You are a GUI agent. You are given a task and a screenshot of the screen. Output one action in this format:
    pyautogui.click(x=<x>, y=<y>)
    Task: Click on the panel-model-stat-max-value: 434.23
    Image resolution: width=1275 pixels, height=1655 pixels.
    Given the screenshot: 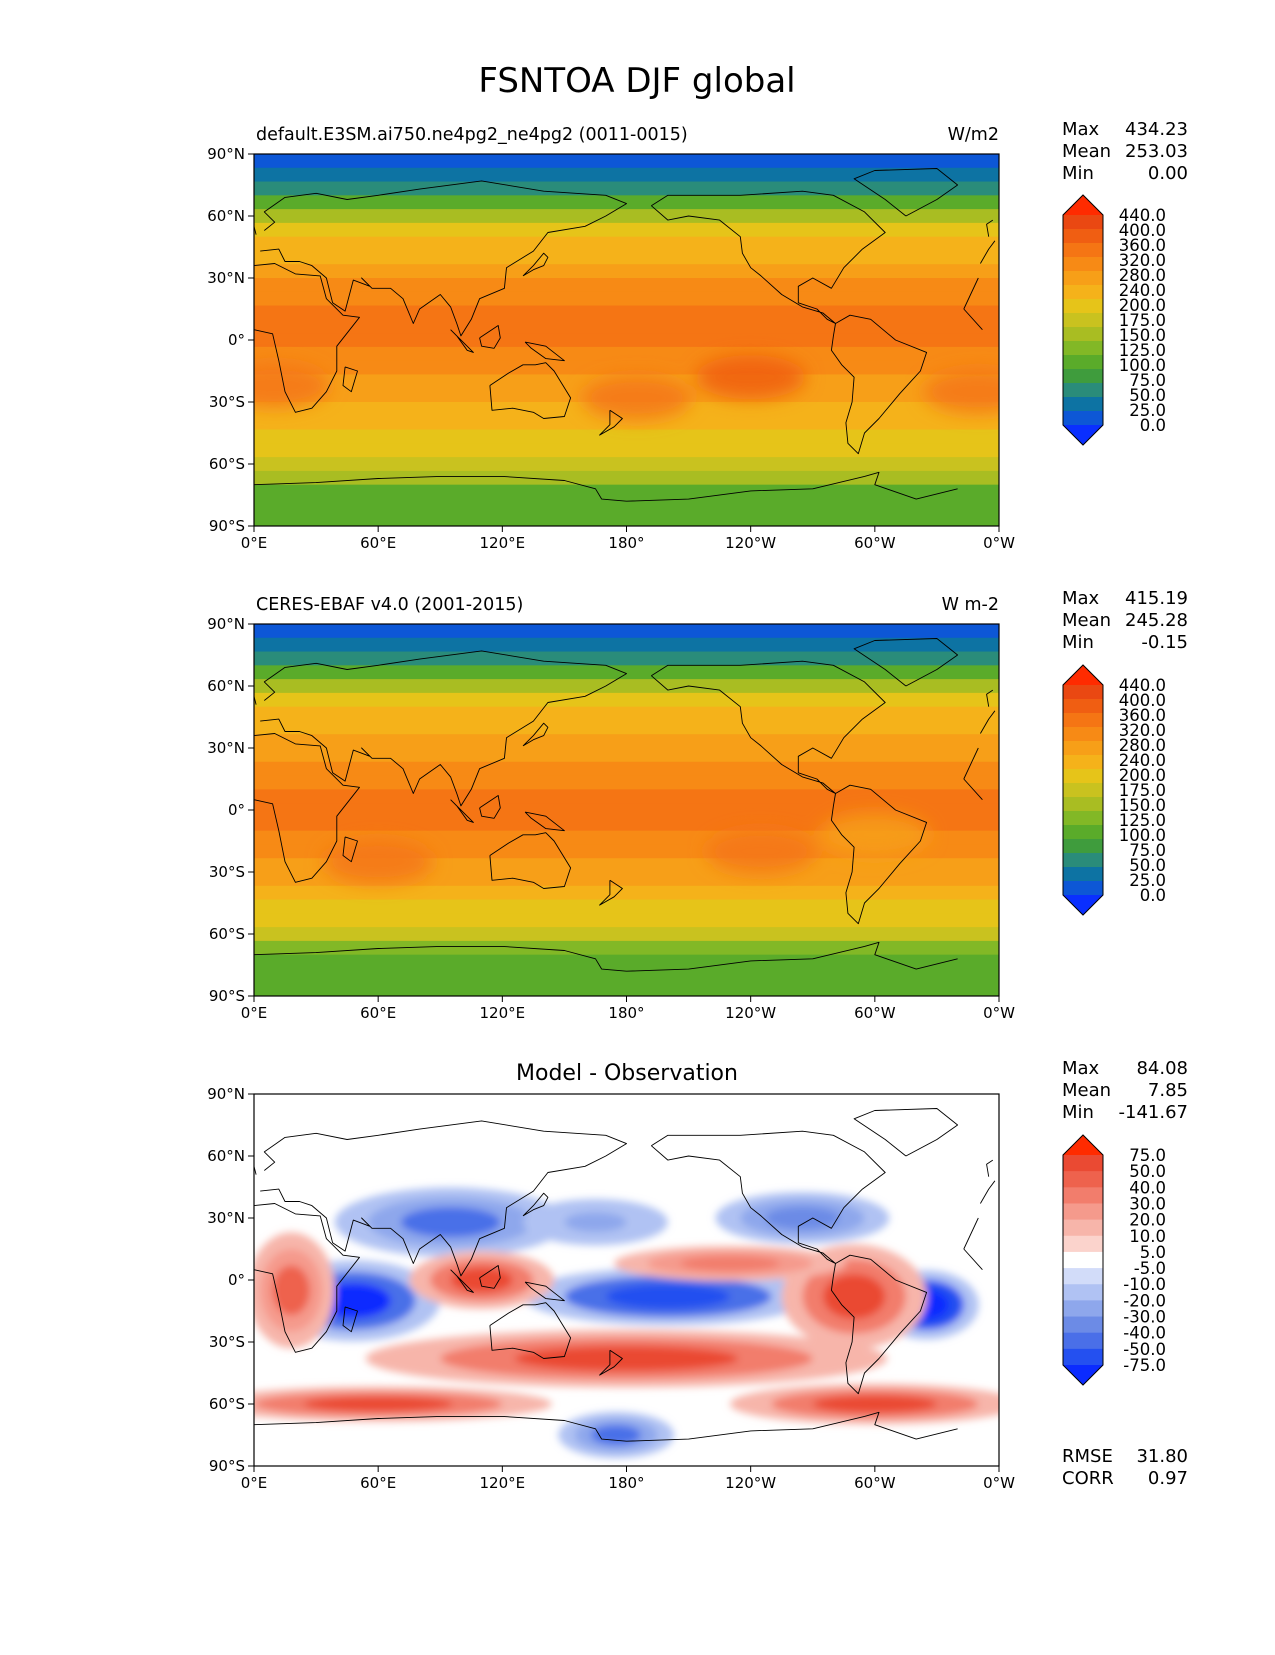 What is the action you would take?
    pyautogui.click(x=1156, y=129)
    